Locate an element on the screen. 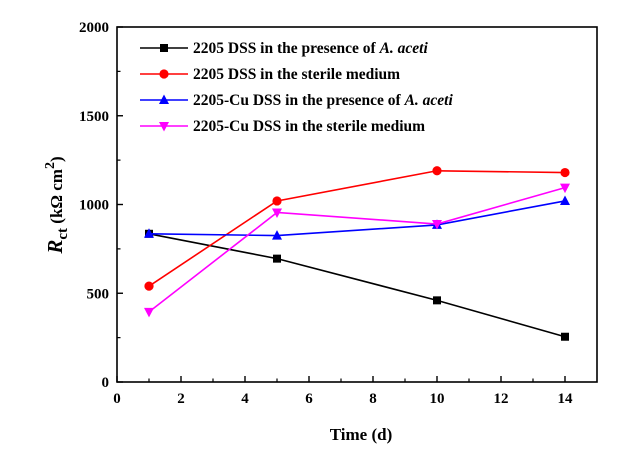 The image size is (619, 452). x-tick-label: 4 is located at coordinates (245, 399).